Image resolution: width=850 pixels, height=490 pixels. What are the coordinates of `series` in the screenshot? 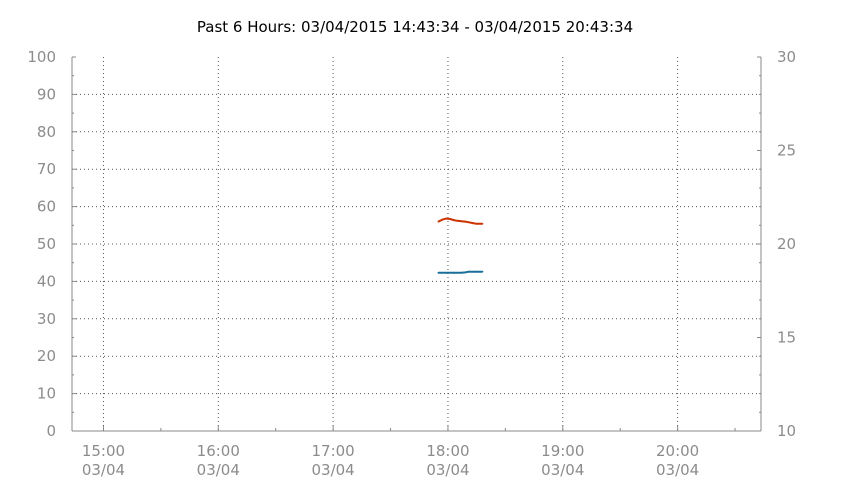 It's located at (460, 245).